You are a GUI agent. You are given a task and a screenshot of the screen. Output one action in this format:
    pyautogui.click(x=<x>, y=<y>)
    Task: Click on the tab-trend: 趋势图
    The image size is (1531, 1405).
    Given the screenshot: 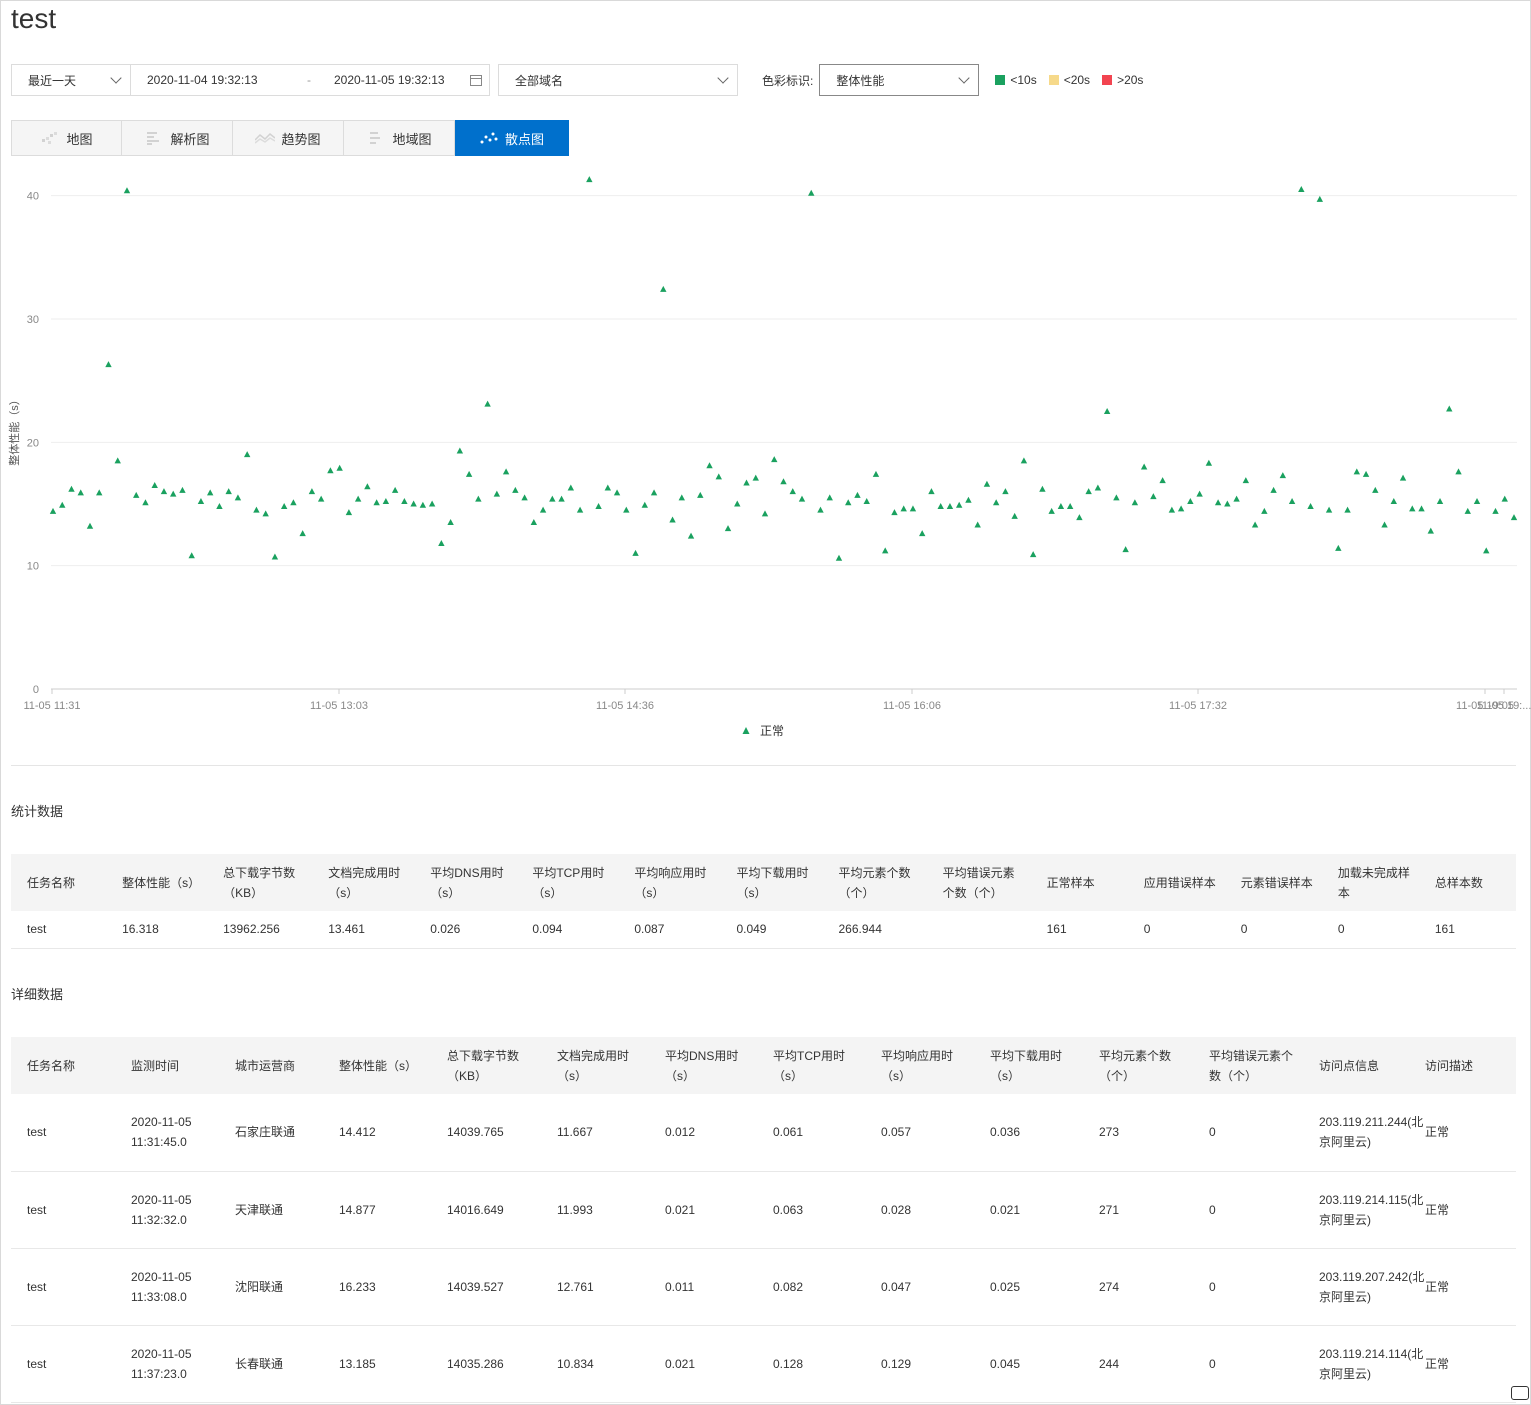 What is the action you would take?
    pyautogui.click(x=288, y=138)
    